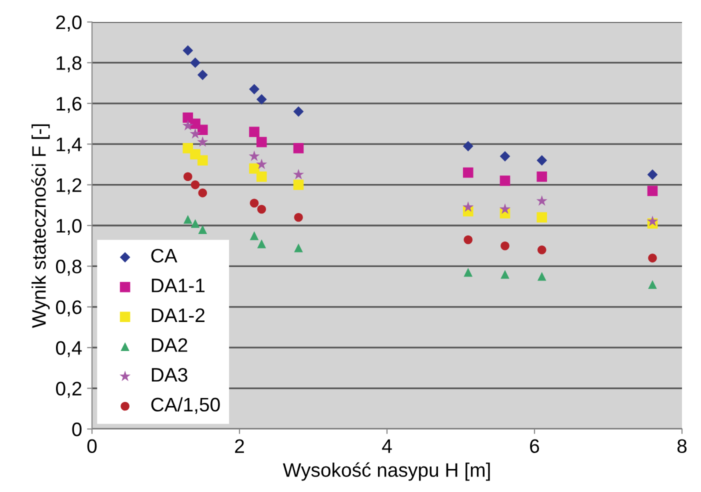  What do you see at coordinates (239, 446) in the screenshot?
I see `x-tick-label: 2` at bounding box center [239, 446].